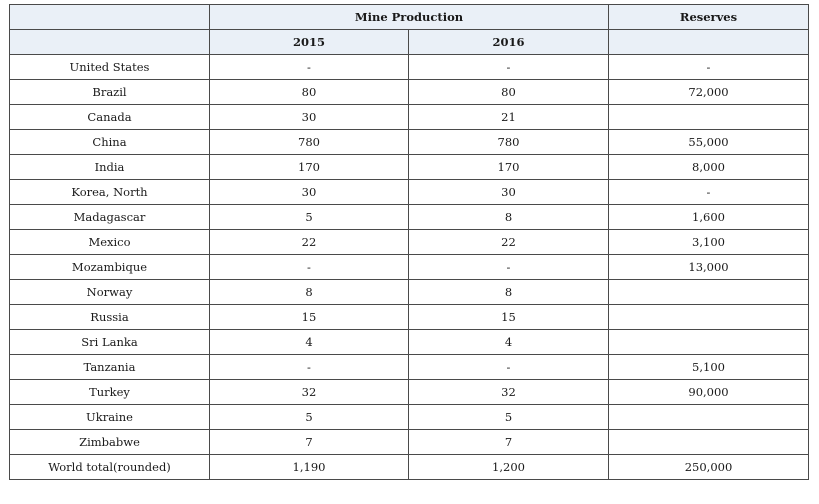  I want to click on country-cell: Canada, so click(109, 117).